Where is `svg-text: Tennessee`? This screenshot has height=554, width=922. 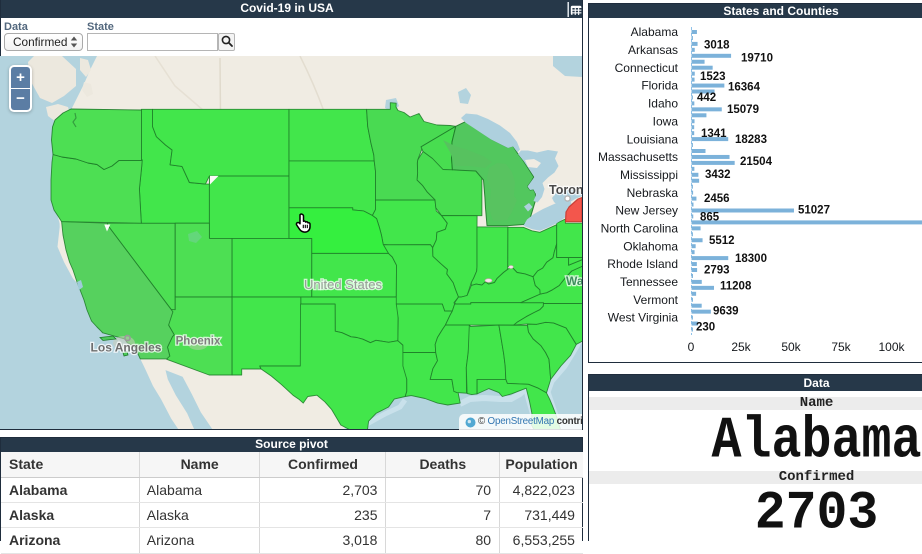 svg-text: Tennessee is located at coordinates (649, 282).